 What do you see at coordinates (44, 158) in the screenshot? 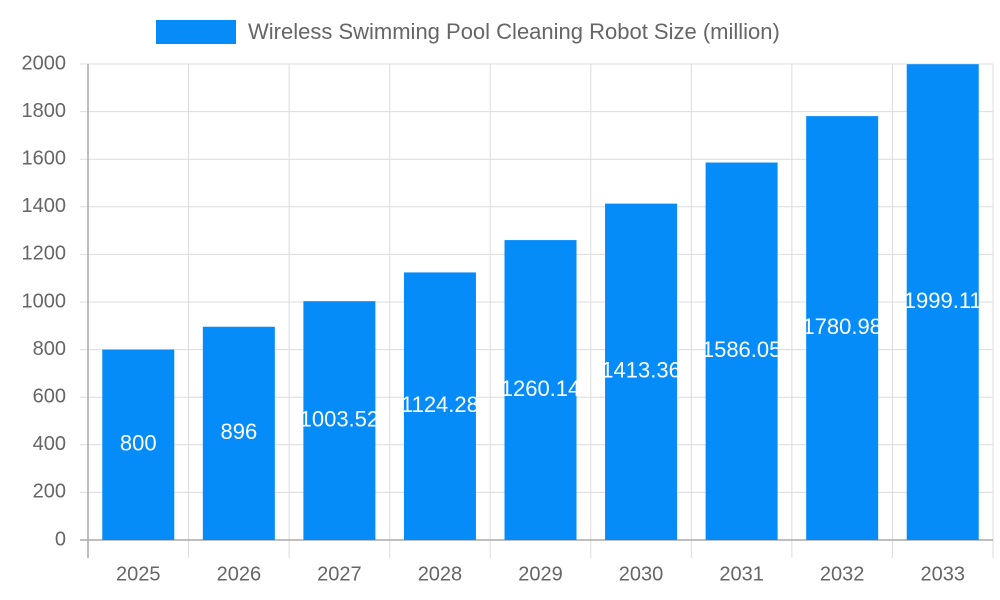
I see `y-tick-label: 1600` at bounding box center [44, 158].